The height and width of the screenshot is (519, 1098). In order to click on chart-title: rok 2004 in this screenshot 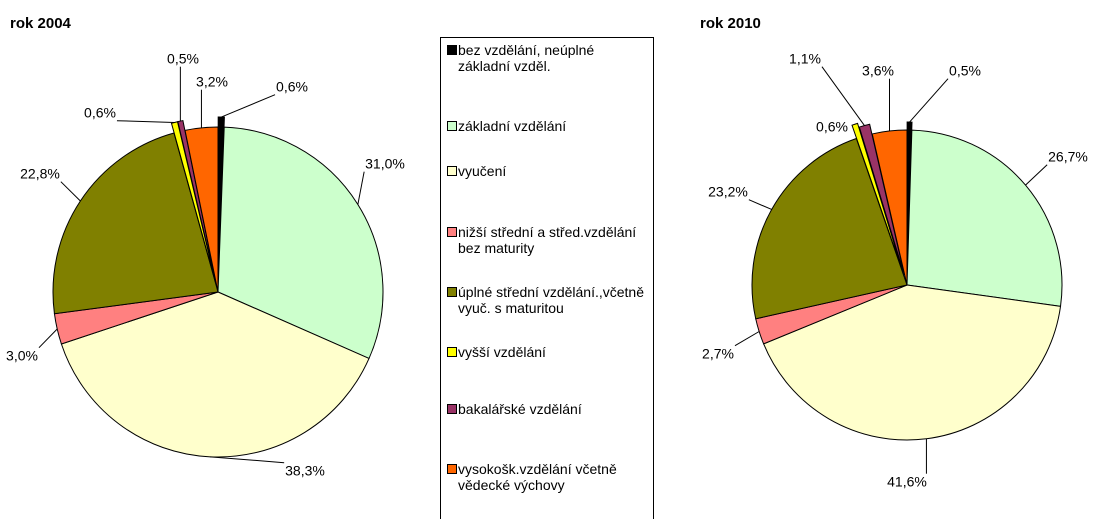, I will do `click(41, 23)`.